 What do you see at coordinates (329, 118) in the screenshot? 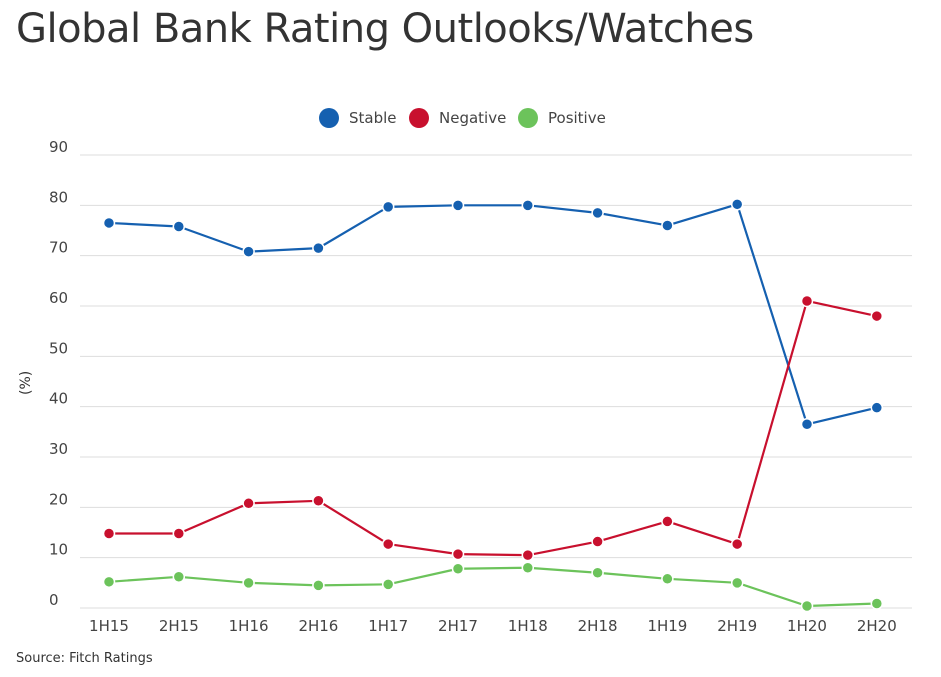
I see `legend-swatch-stable` at bounding box center [329, 118].